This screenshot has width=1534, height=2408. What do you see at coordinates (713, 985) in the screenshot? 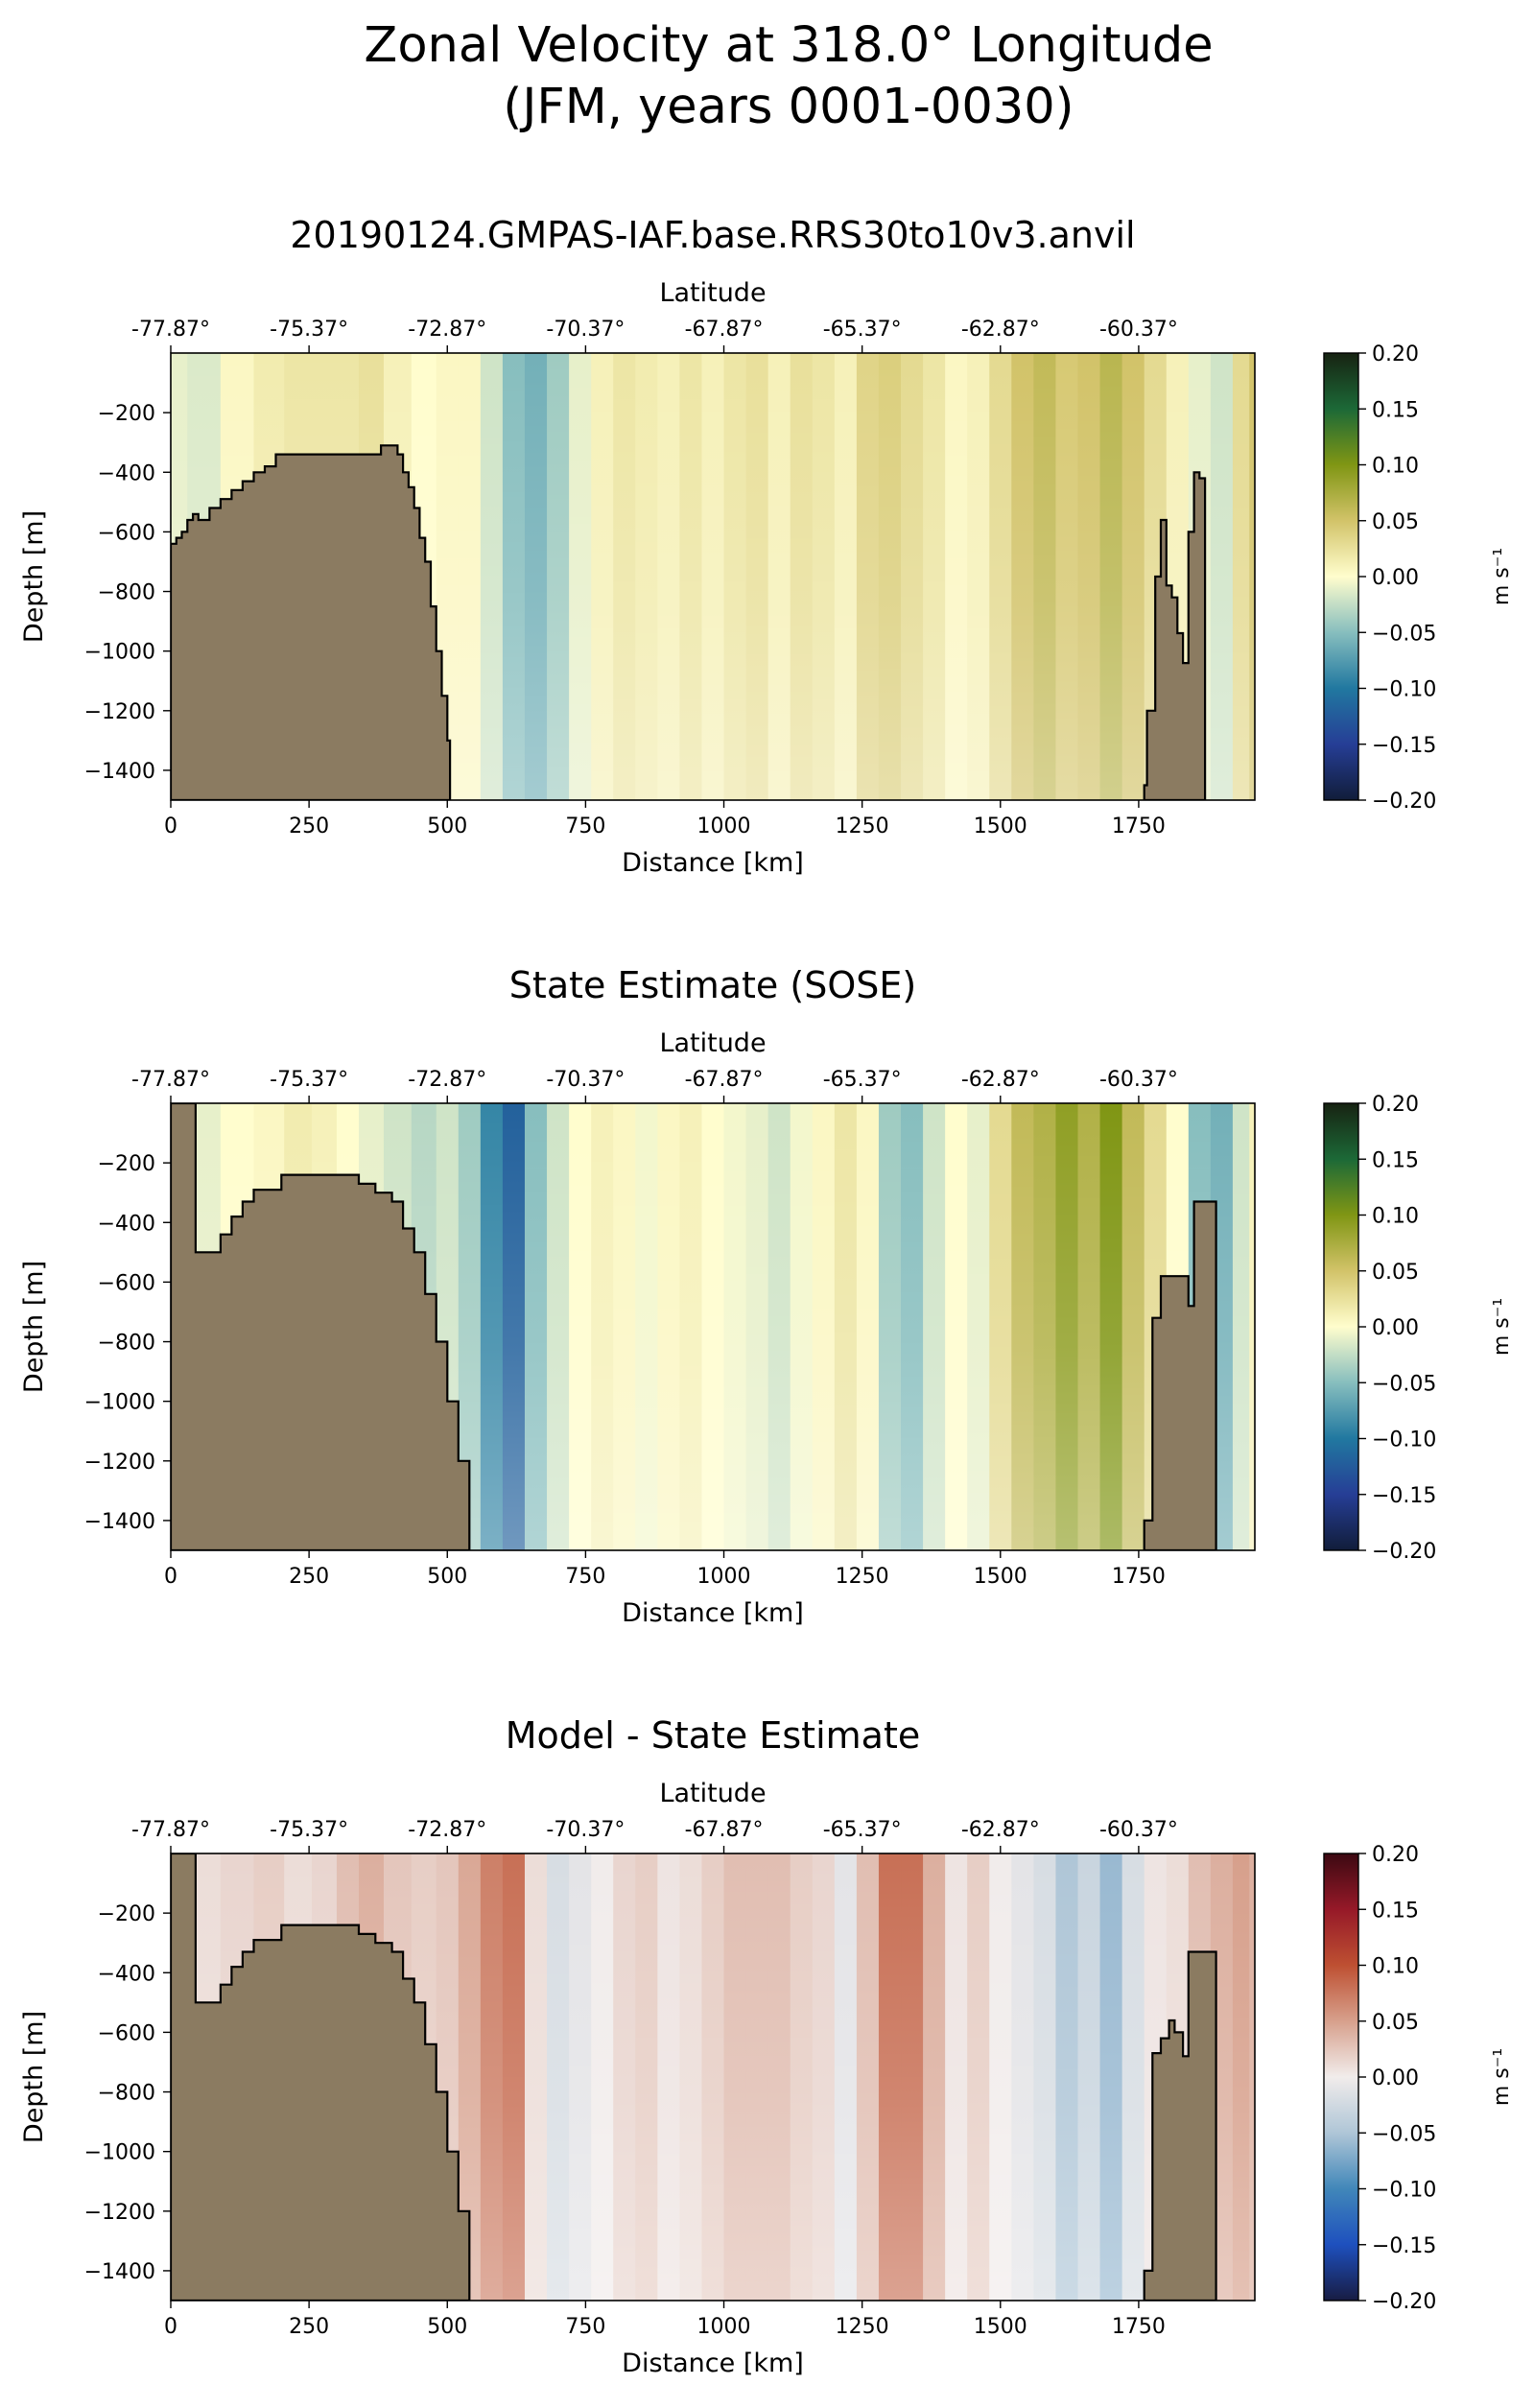
I see `panel-title: State Estimate (SOSE)` at bounding box center [713, 985].